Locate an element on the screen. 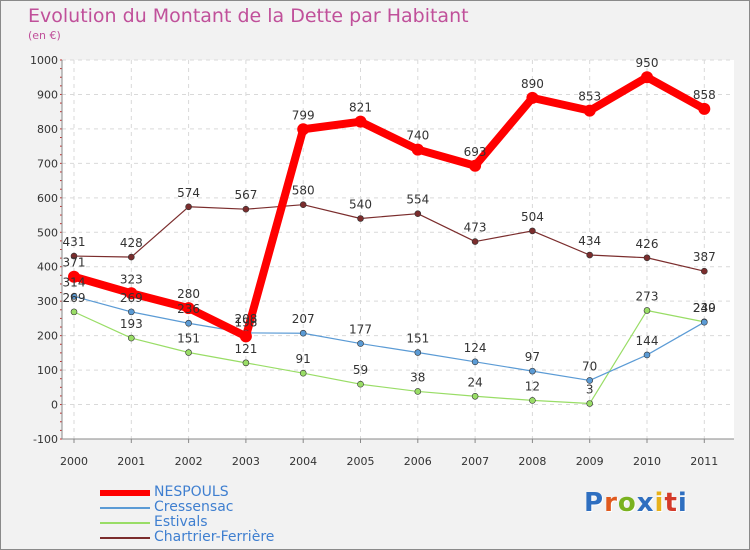  legend-swatch-nespouls is located at coordinates (125, 493).